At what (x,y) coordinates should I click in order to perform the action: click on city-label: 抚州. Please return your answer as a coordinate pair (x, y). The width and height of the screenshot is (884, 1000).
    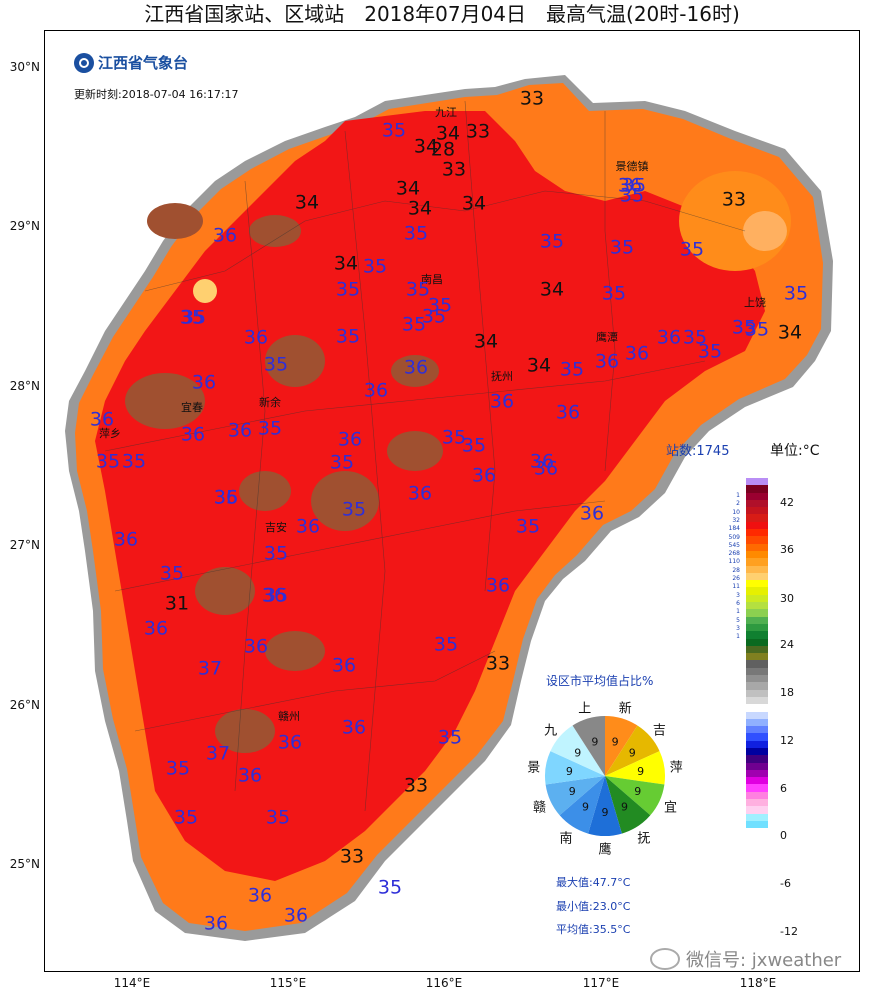
    Looking at the image, I should click on (502, 376).